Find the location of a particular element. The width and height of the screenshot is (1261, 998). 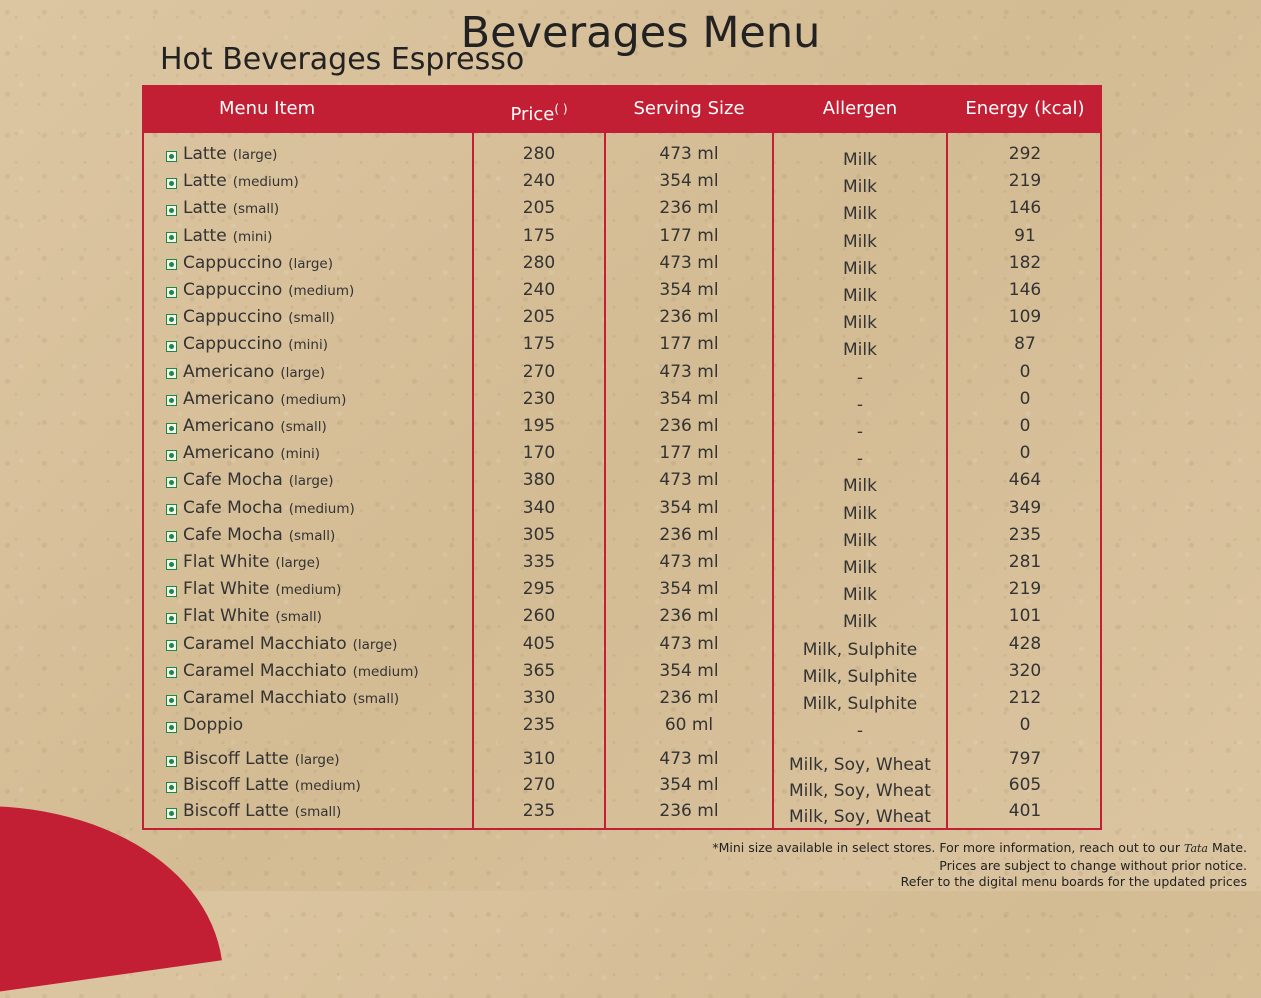

energy-cell: 87 is located at coordinates (1025, 344).